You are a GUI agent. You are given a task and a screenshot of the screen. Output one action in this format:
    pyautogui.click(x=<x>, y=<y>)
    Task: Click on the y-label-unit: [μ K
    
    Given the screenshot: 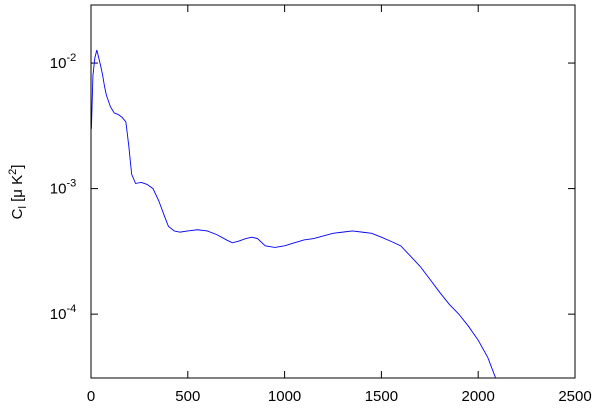 What is the action you would take?
    pyautogui.click(x=17, y=190)
    